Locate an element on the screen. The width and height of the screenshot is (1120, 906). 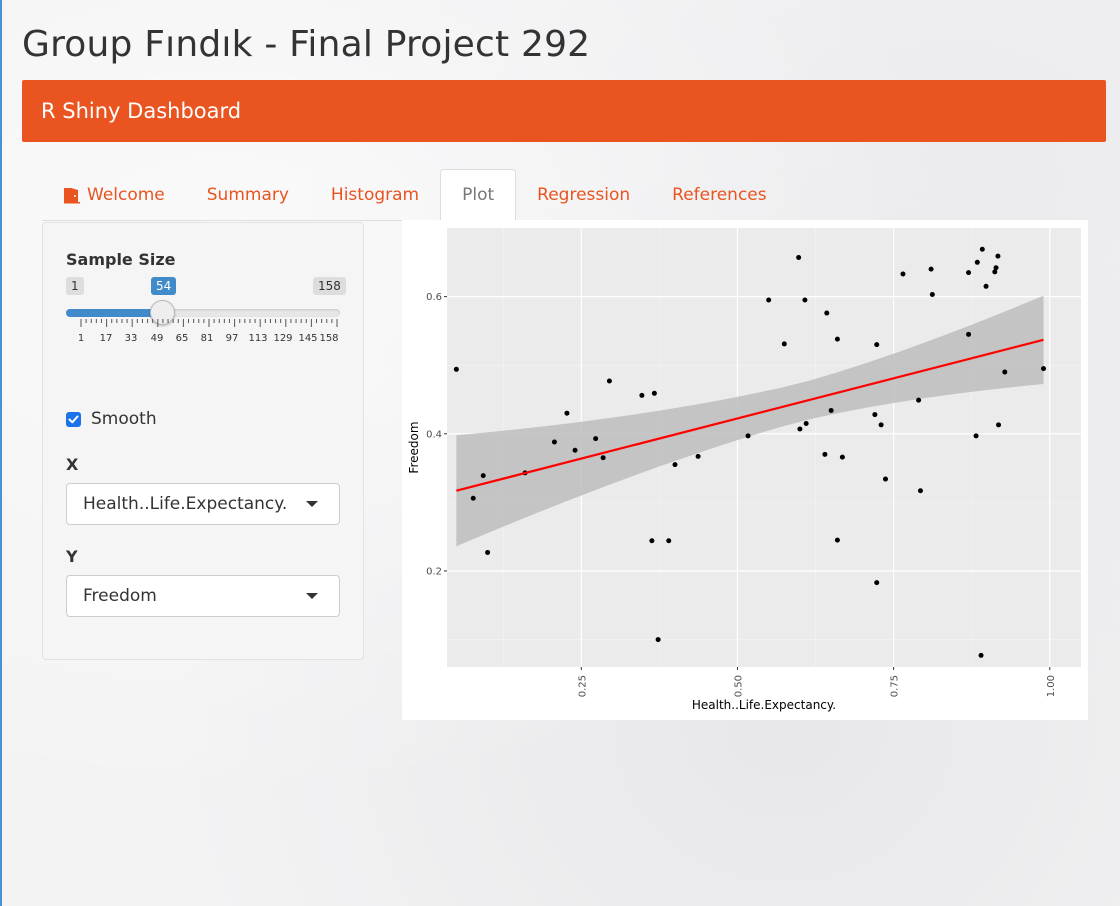
y-tick-label: 0.2 is located at coordinates (434, 571).